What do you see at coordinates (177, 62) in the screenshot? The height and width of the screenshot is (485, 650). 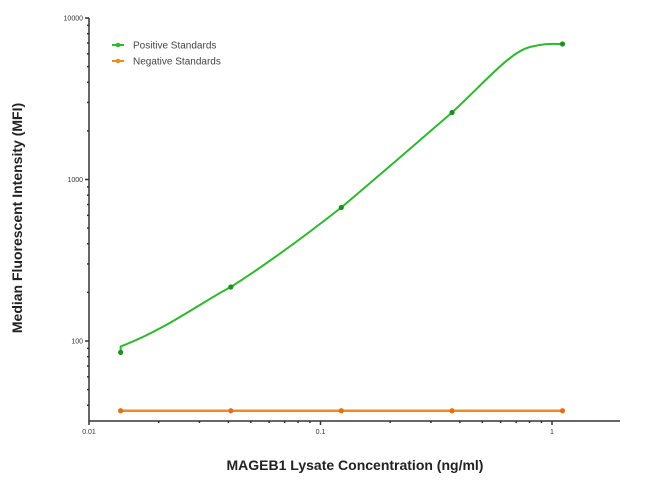 I see `legend-label: Negative Standards` at bounding box center [177, 62].